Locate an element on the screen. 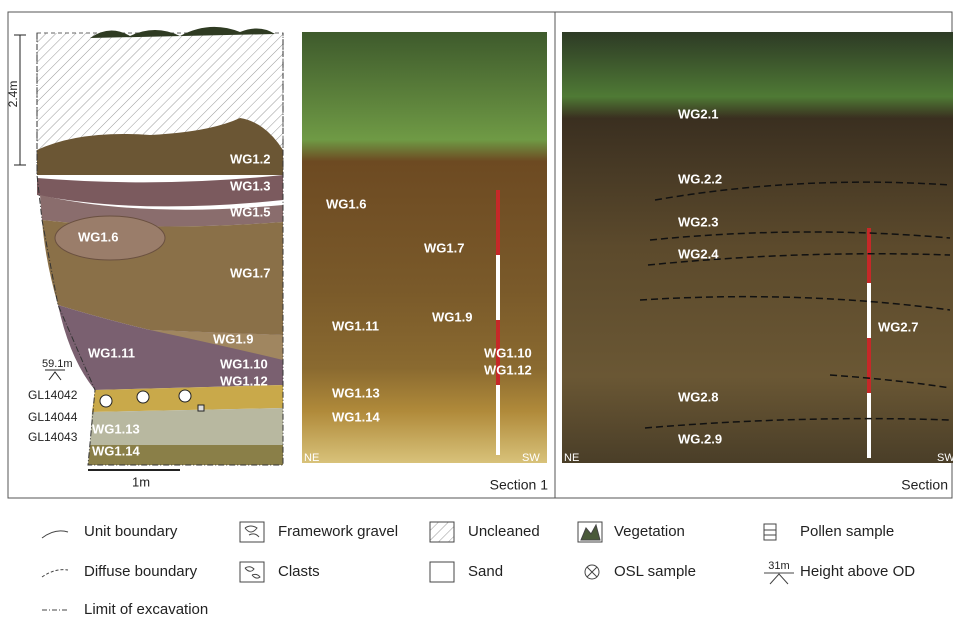 The width and height of the screenshot is (953, 619). scale-label: 1m is located at coordinates (141, 481).